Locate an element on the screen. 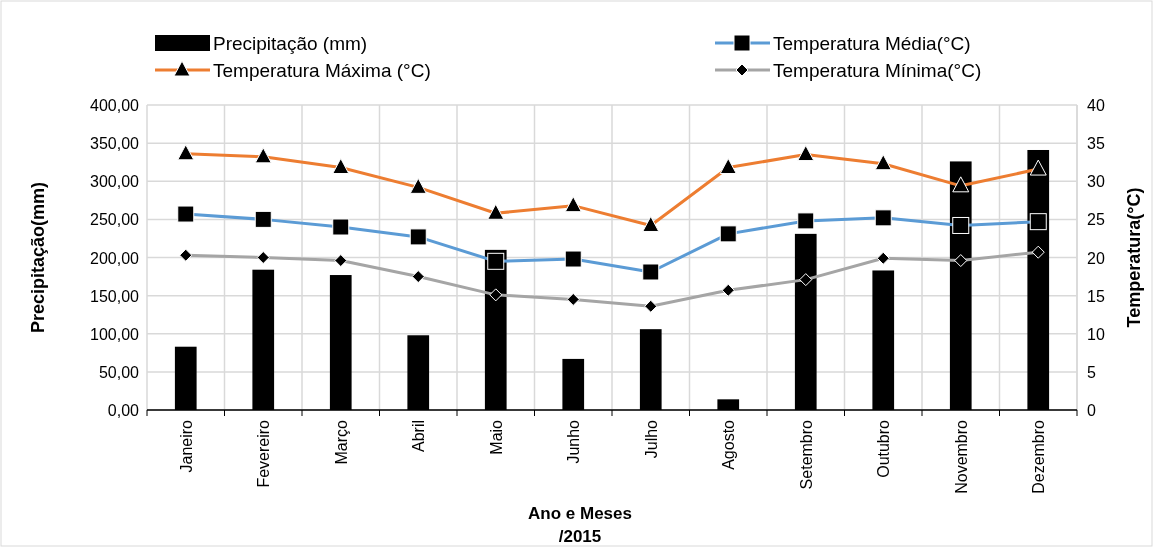 This screenshot has height=553, width=1161. x-tick-label: Maio is located at coordinates (496, 437).